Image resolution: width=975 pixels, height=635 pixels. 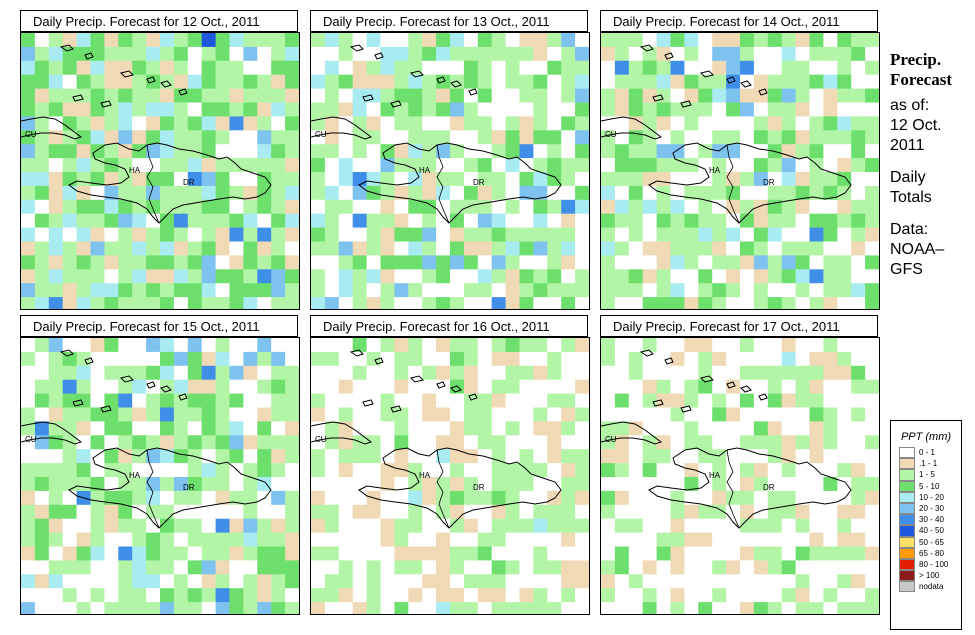 What do you see at coordinates (927, 475) in the screenshot?
I see `legend-label: 1 - 5` at bounding box center [927, 475].